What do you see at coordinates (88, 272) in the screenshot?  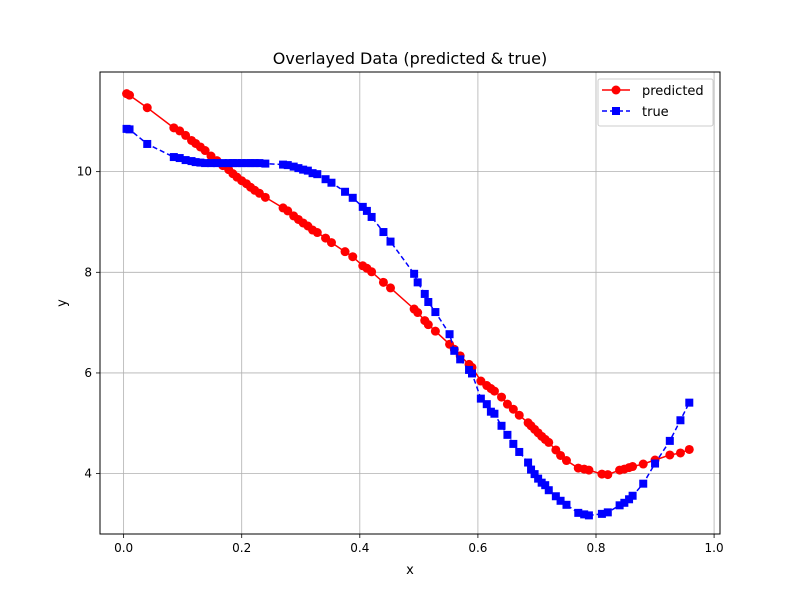 I see `y-tick-label: 8` at bounding box center [88, 272].